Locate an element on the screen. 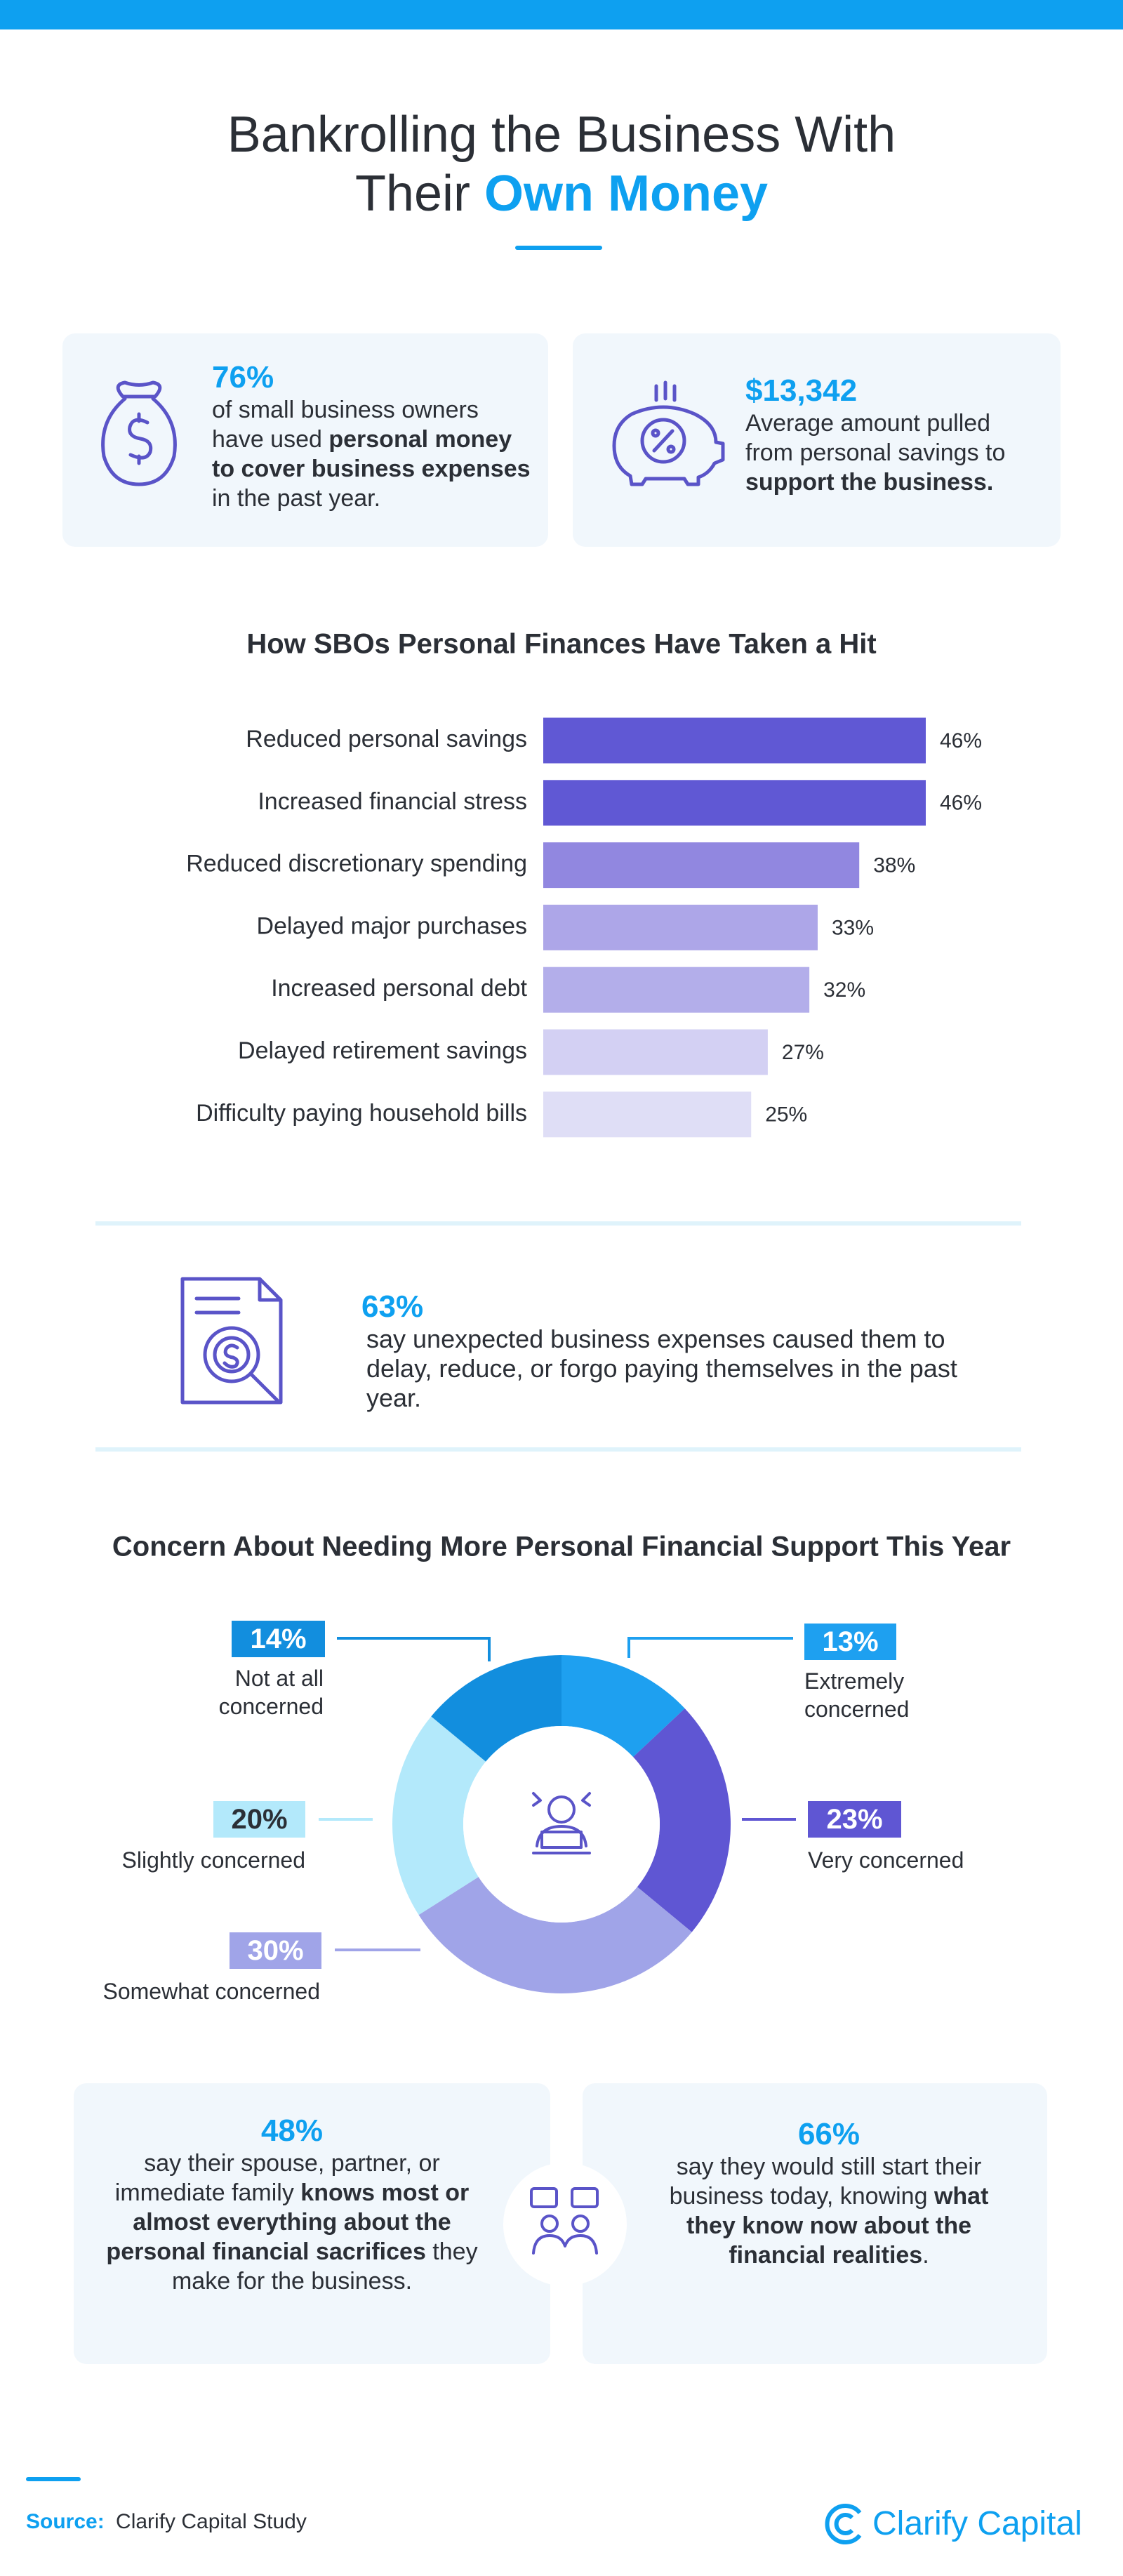 The image size is (1123, 2576). logo-mark is located at coordinates (843, 2524).